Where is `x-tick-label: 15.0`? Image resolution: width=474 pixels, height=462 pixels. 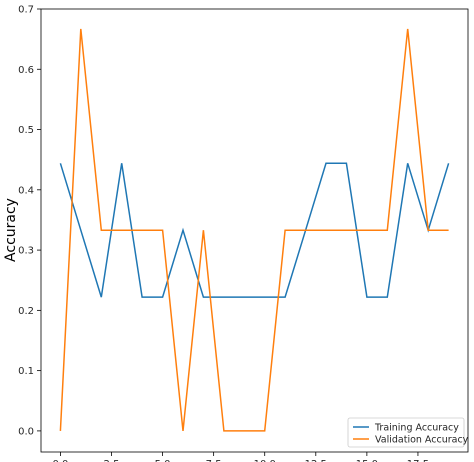
x-tick-label: 15.0 is located at coordinates (367, 460).